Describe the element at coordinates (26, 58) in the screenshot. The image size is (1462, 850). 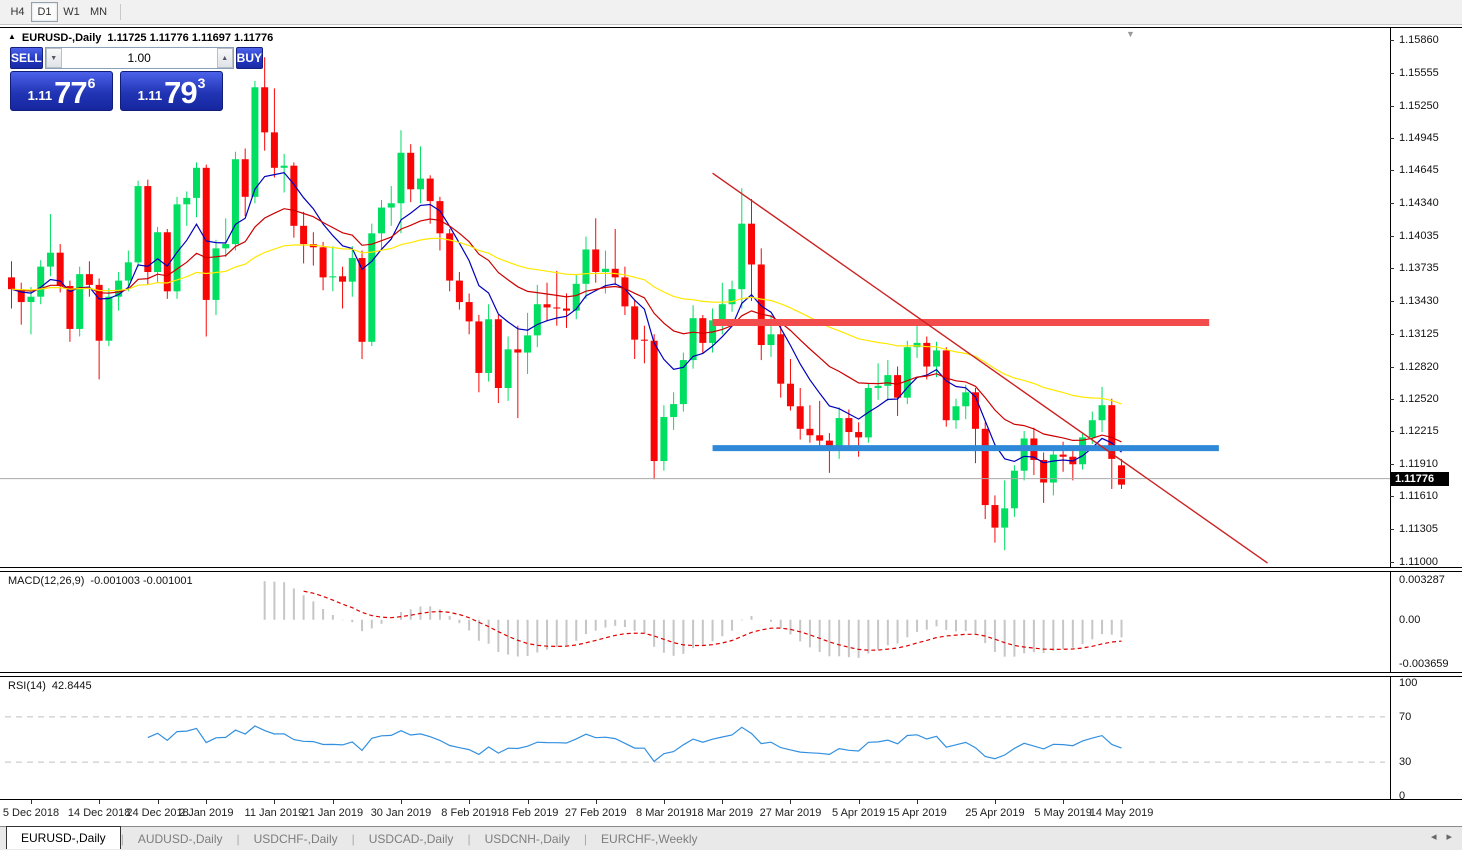
I see `sell-button: SELL` at that location.